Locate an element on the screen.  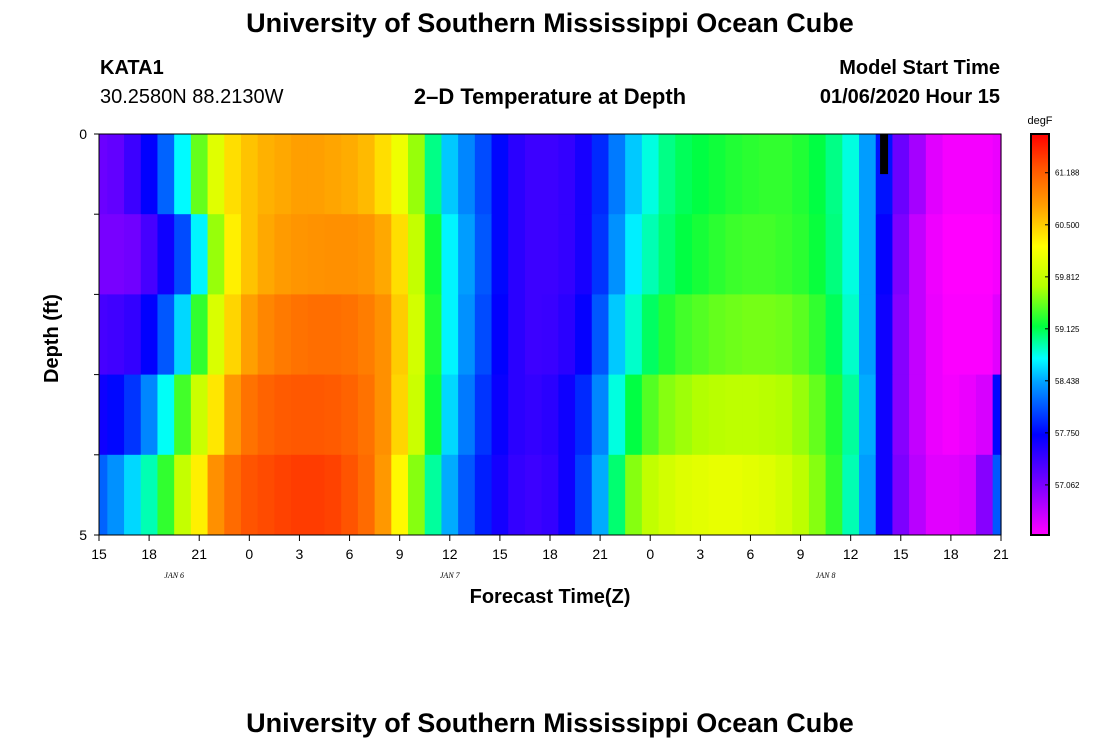
colorbar-tick-label: 60.500 is located at coordinates (1067, 225).